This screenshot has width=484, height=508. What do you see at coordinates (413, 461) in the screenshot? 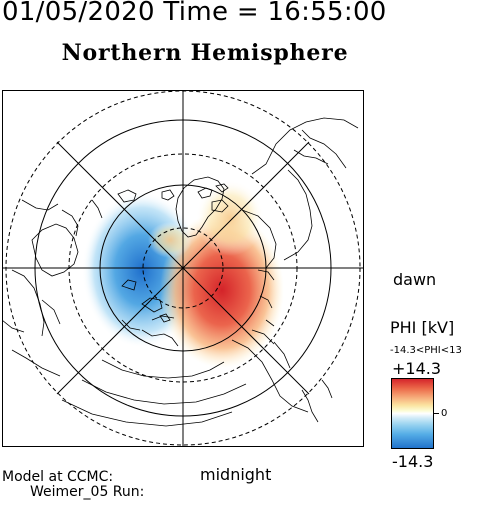
I see `colorbar-min-label: -14.3` at bounding box center [413, 461].